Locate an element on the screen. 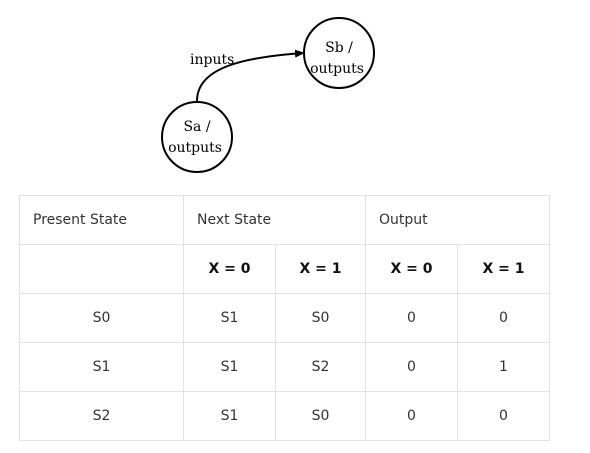 This screenshot has height=453, width=590. table-row: S1 S1 S2 0 1 is located at coordinates (285, 367).